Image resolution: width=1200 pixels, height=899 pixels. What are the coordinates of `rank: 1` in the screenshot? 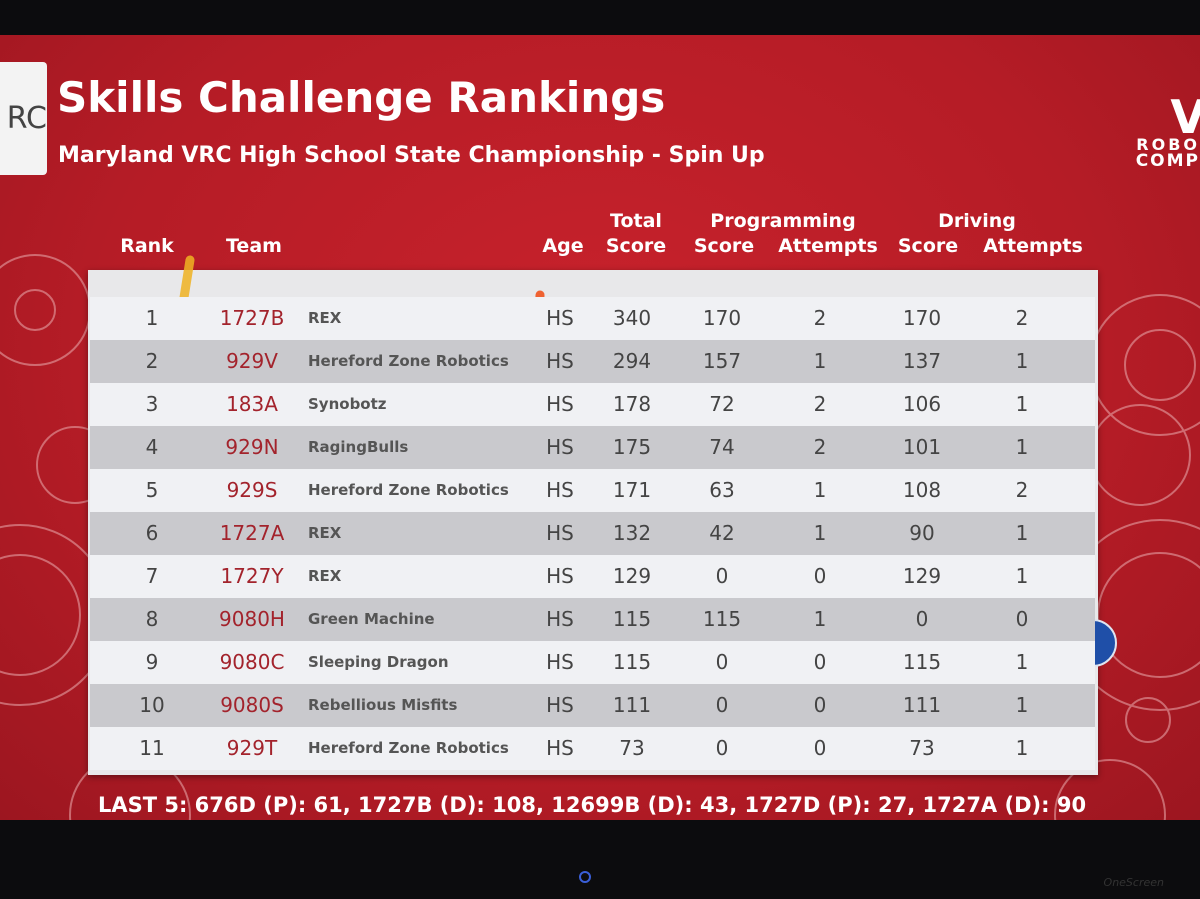 It's located at (152, 318).